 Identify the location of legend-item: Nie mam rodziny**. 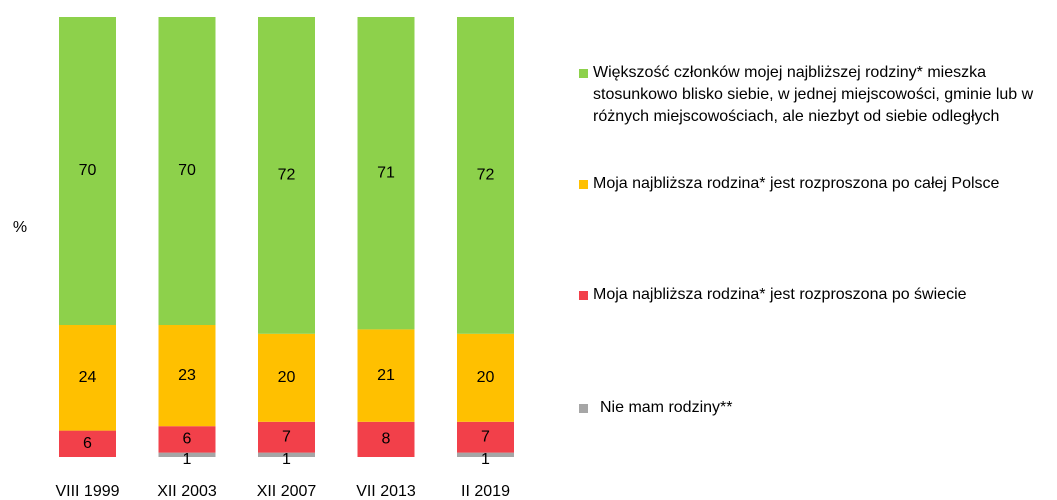
(818, 408).